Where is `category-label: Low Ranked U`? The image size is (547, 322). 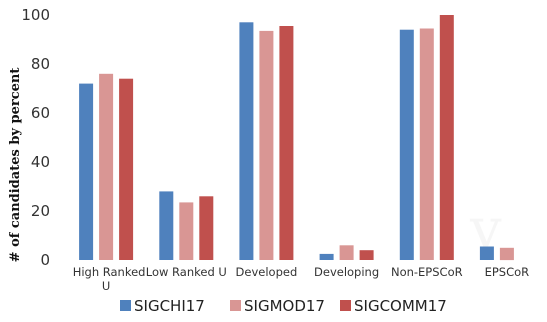 category-label: Low Ranked U is located at coordinates (186, 272).